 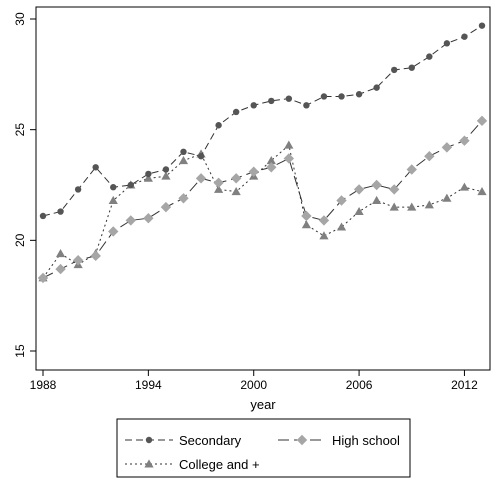 I want to click on x-tick-label: 2000, so click(x=253, y=385).